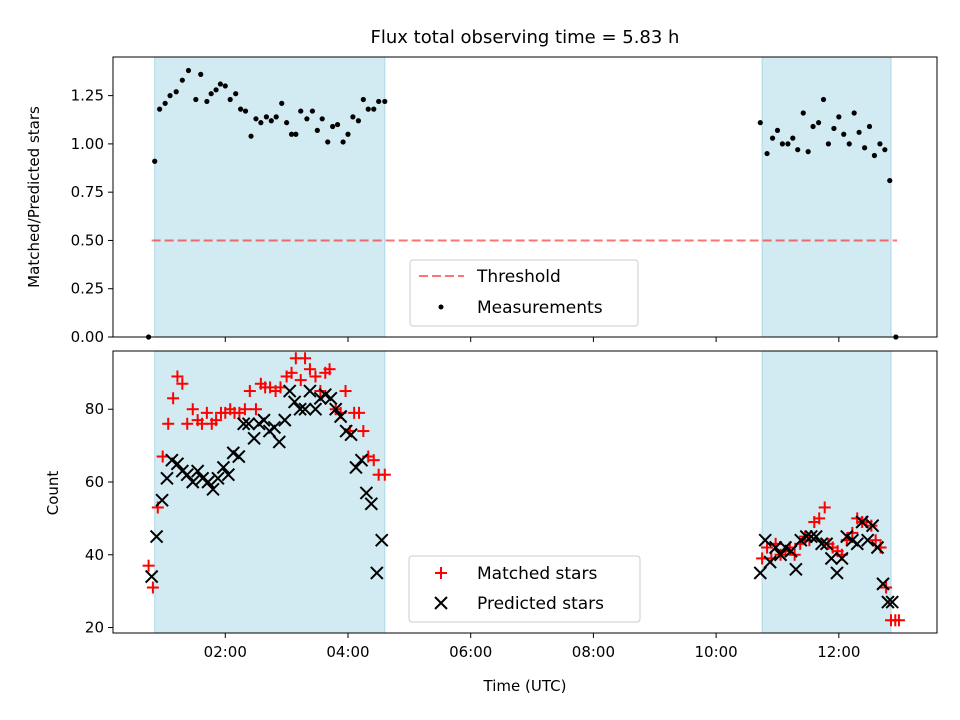 The width and height of the screenshot is (960, 720). I want to click on top-legend-box, so click(524, 293).